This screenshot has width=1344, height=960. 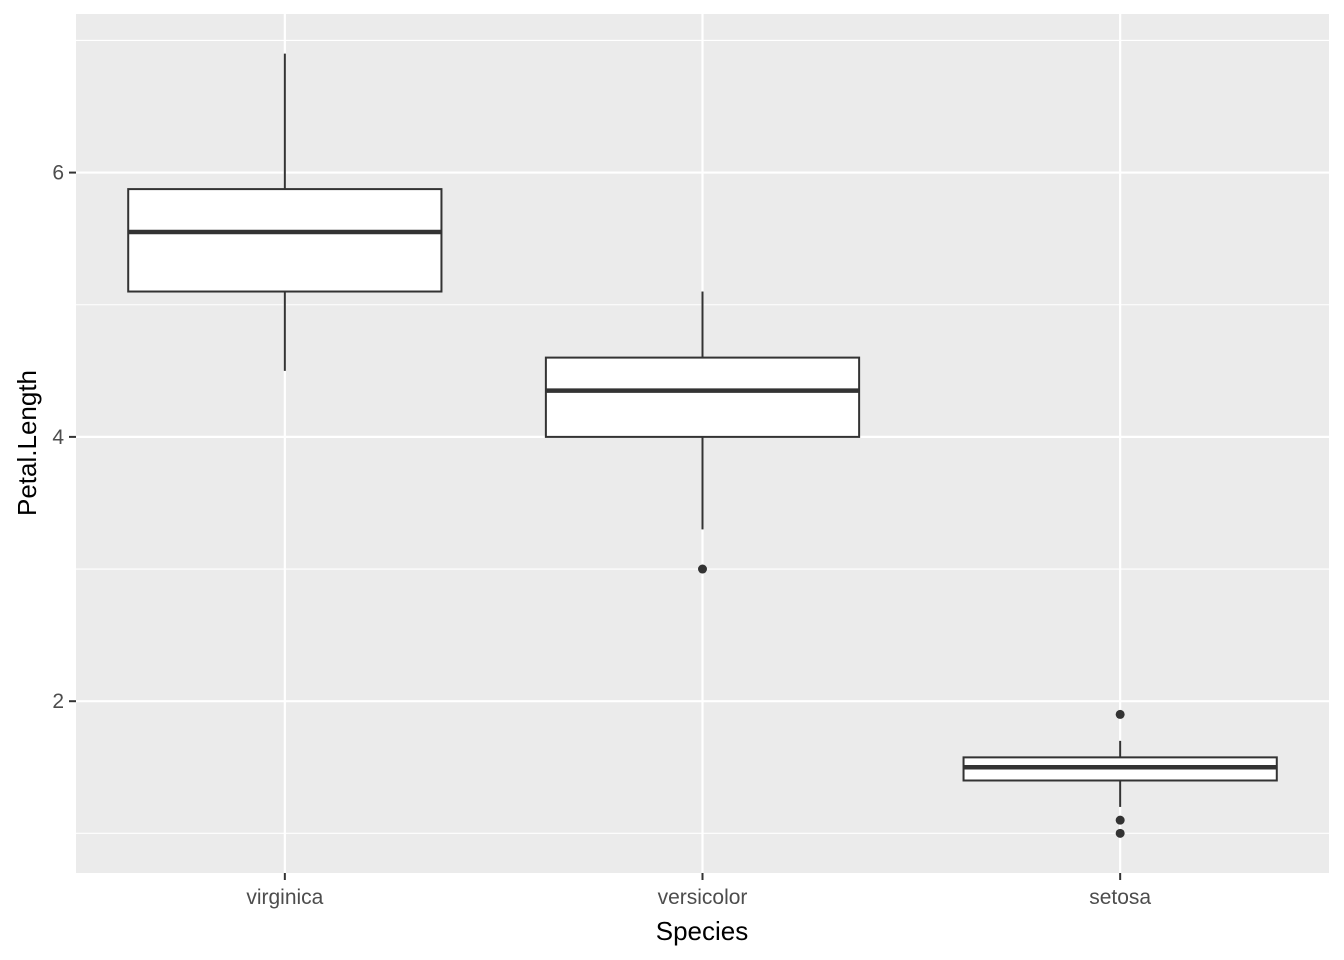 I want to click on x-axis: virginica versicolor setosa, so click(x=698, y=891).